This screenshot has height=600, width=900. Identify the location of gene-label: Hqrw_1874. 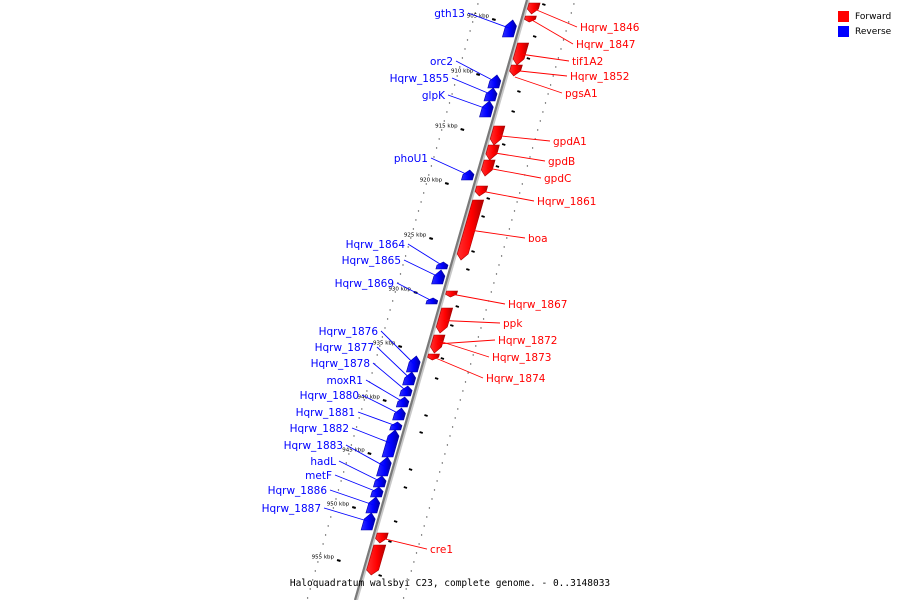
(516, 379).